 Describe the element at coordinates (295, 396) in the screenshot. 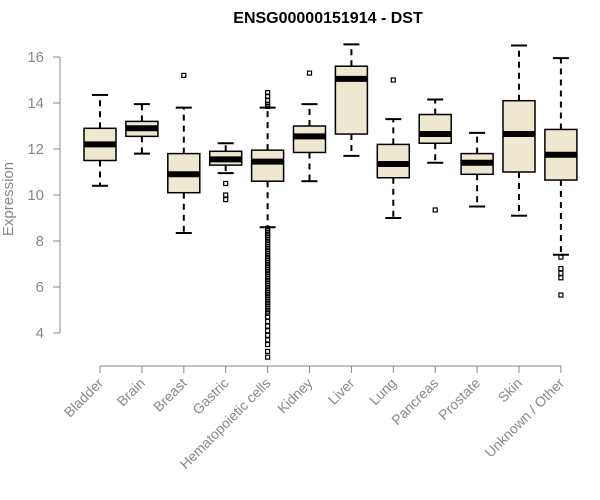

I see `x-tick-label: Kidney` at that location.